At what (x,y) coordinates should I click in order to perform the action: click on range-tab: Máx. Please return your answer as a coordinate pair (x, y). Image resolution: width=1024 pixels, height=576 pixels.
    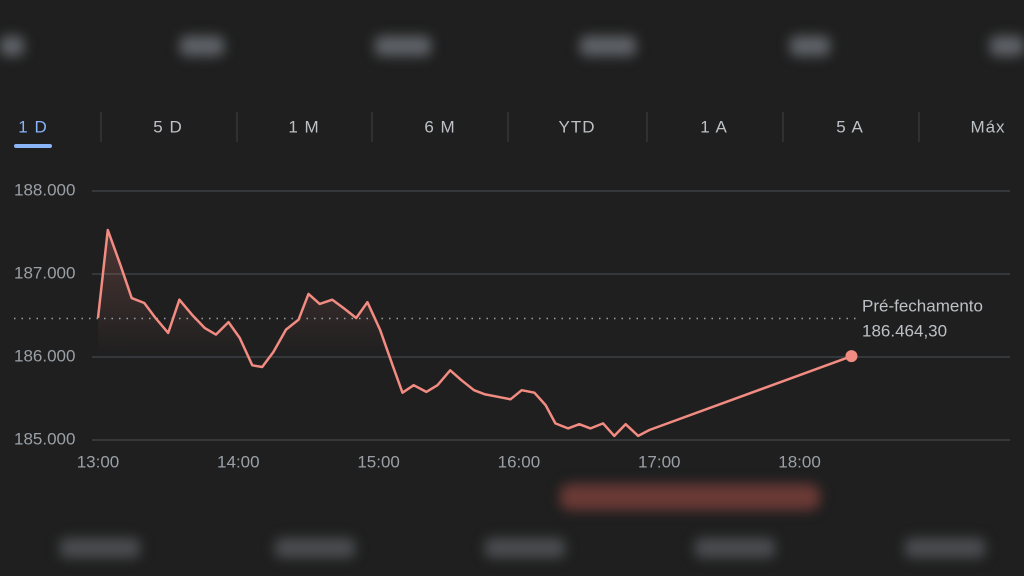
    Looking at the image, I should click on (987, 126).